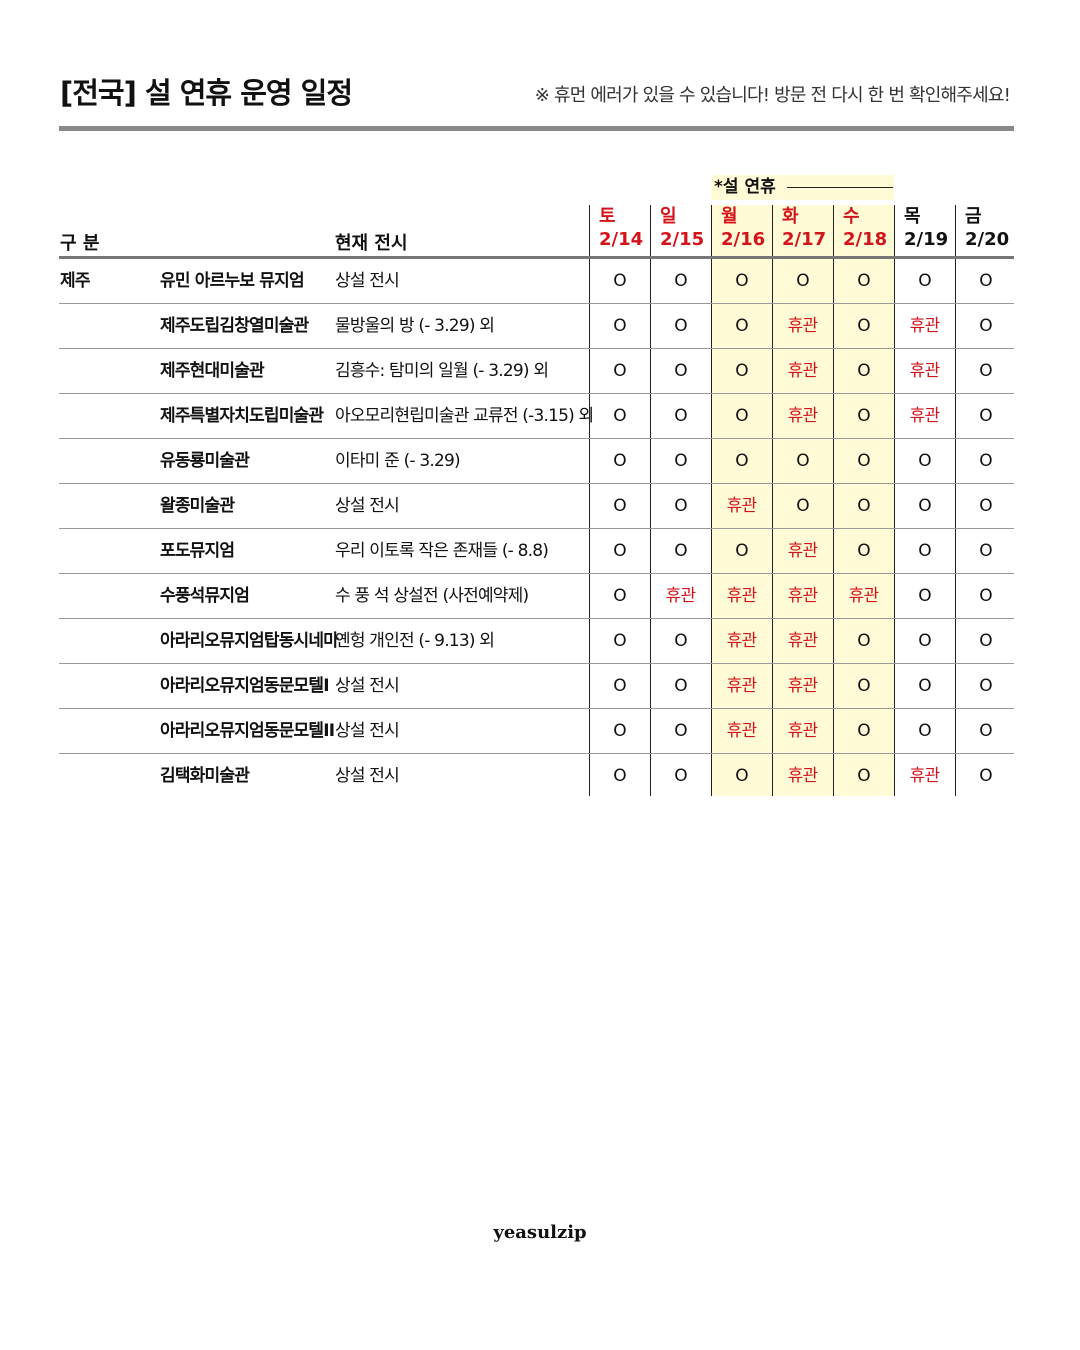  Describe the element at coordinates (212, 371) in the screenshot. I see `museum-name: 제주현대미술관` at that location.